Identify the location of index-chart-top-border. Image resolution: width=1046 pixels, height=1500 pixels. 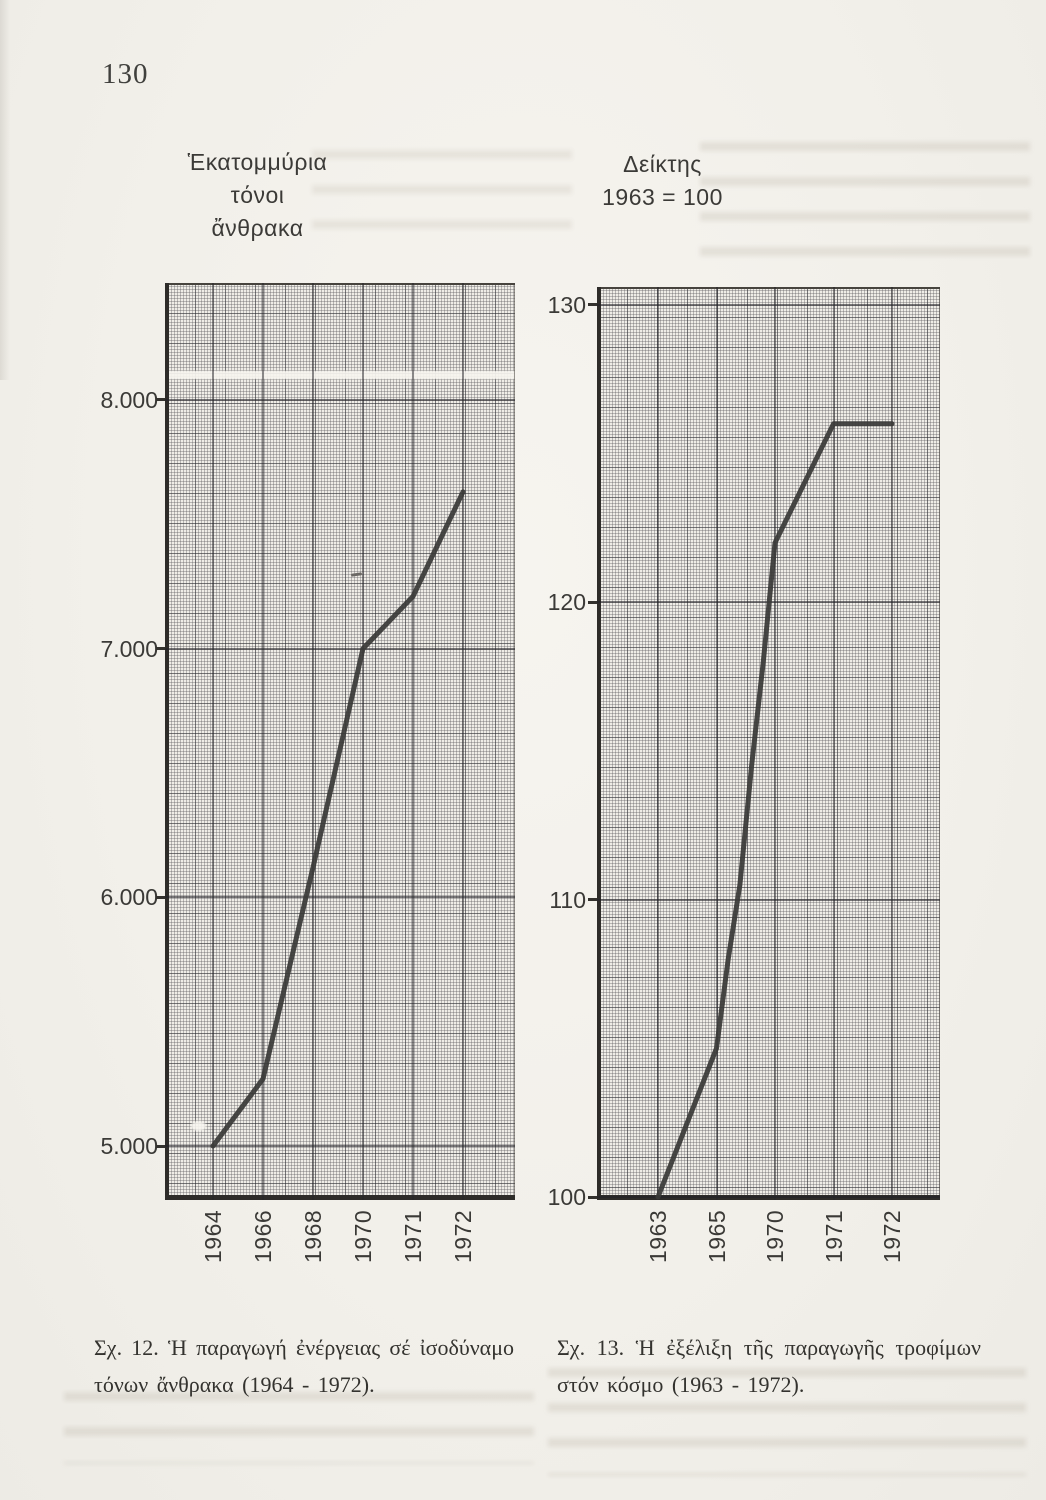
(768, 288).